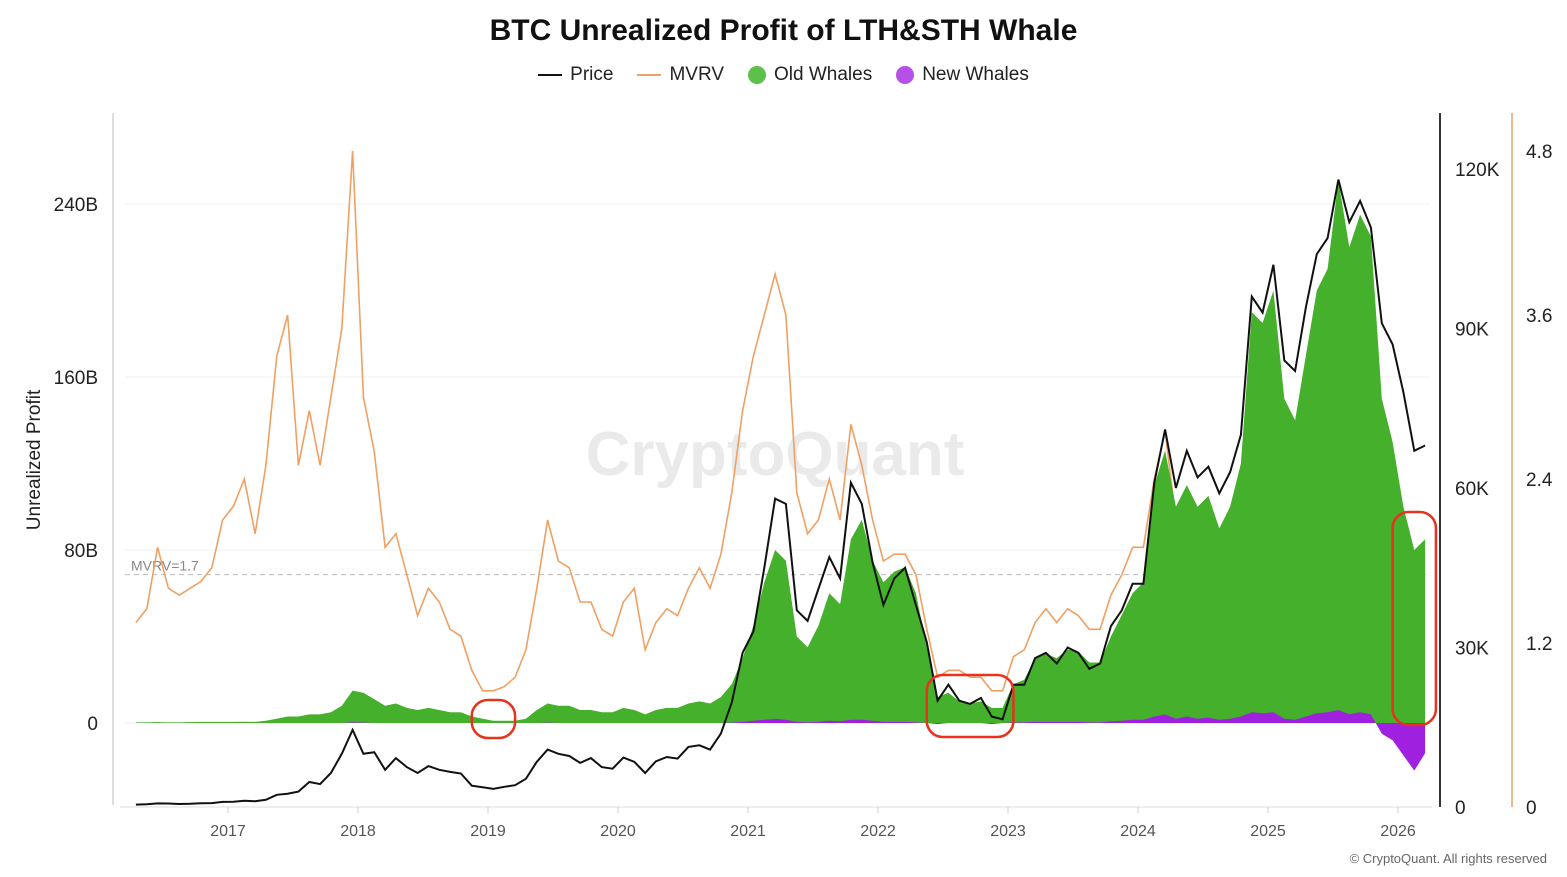 This screenshot has height=877, width=1567. What do you see at coordinates (1539, 316) in the screenshot?
I see `y-mvrv-tick: 3.6` at bounding box center [1539, 316].